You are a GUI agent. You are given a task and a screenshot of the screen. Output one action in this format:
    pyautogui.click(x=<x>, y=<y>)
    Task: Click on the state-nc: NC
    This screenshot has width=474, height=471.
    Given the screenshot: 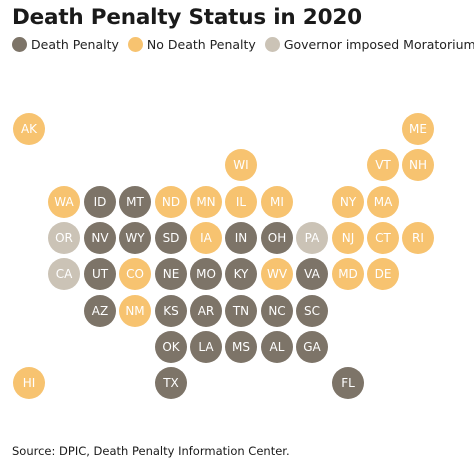 What is the action you would take?
    pyautogui.click(x=277, y=311)
    